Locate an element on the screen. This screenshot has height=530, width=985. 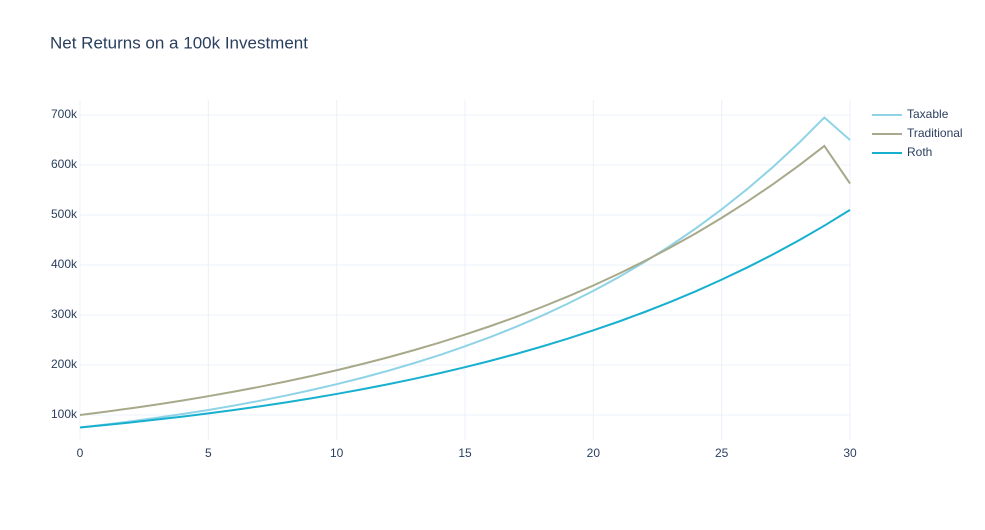
x-tick-label: 25 is located at coordinates (722, 453).